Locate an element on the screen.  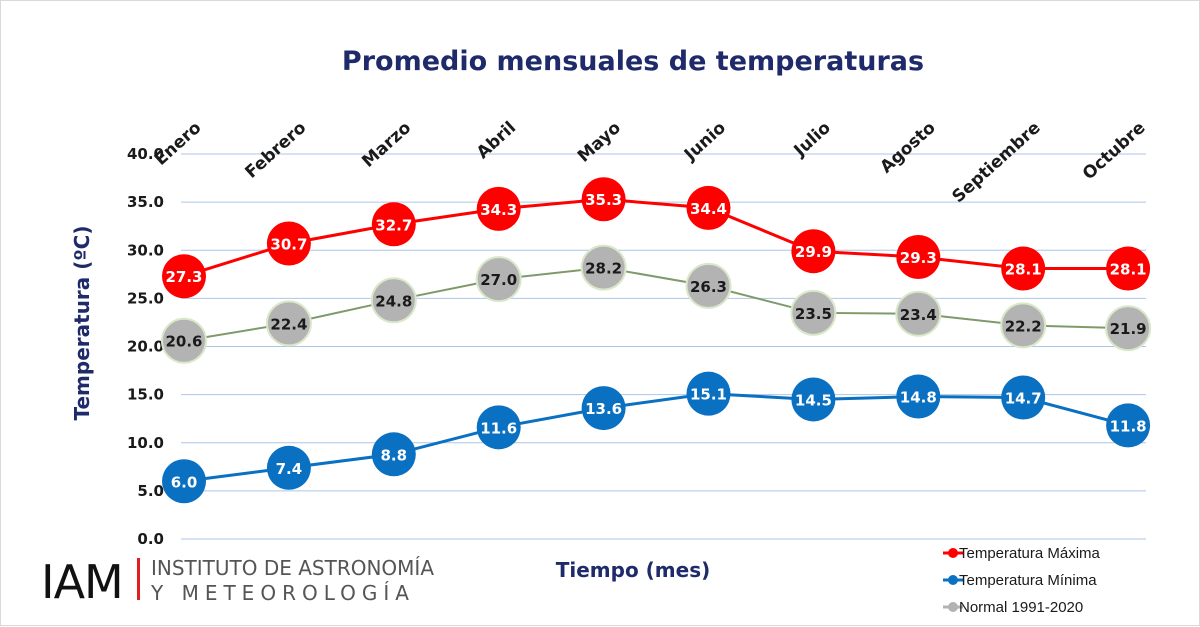
data-label: 15.1 is located at coordinates (708, 395).